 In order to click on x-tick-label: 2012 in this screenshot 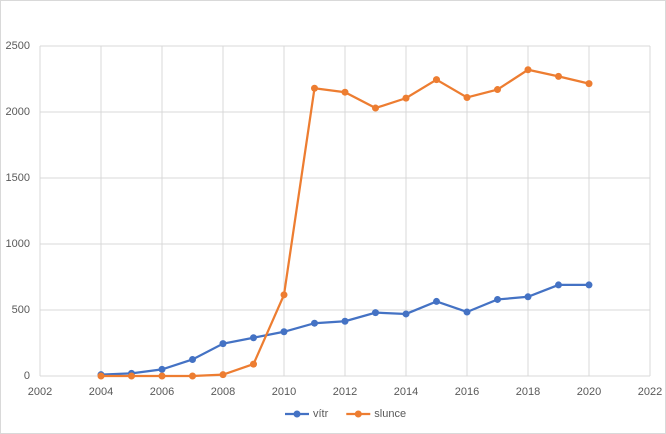, I will do `click(345, 392)`.